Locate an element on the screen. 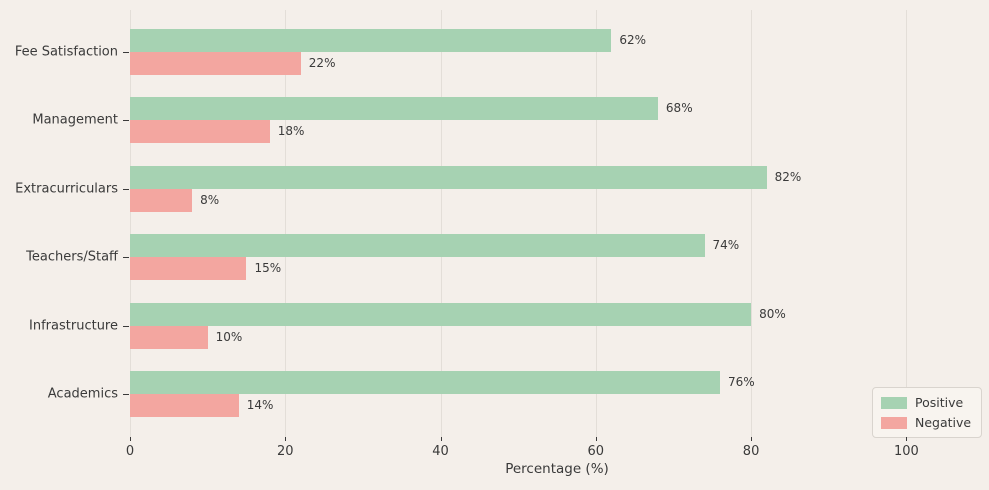 Image resolution: width=989 pixels, height=490 pixels. value-label: 14% is located at coordinates (260, 405).